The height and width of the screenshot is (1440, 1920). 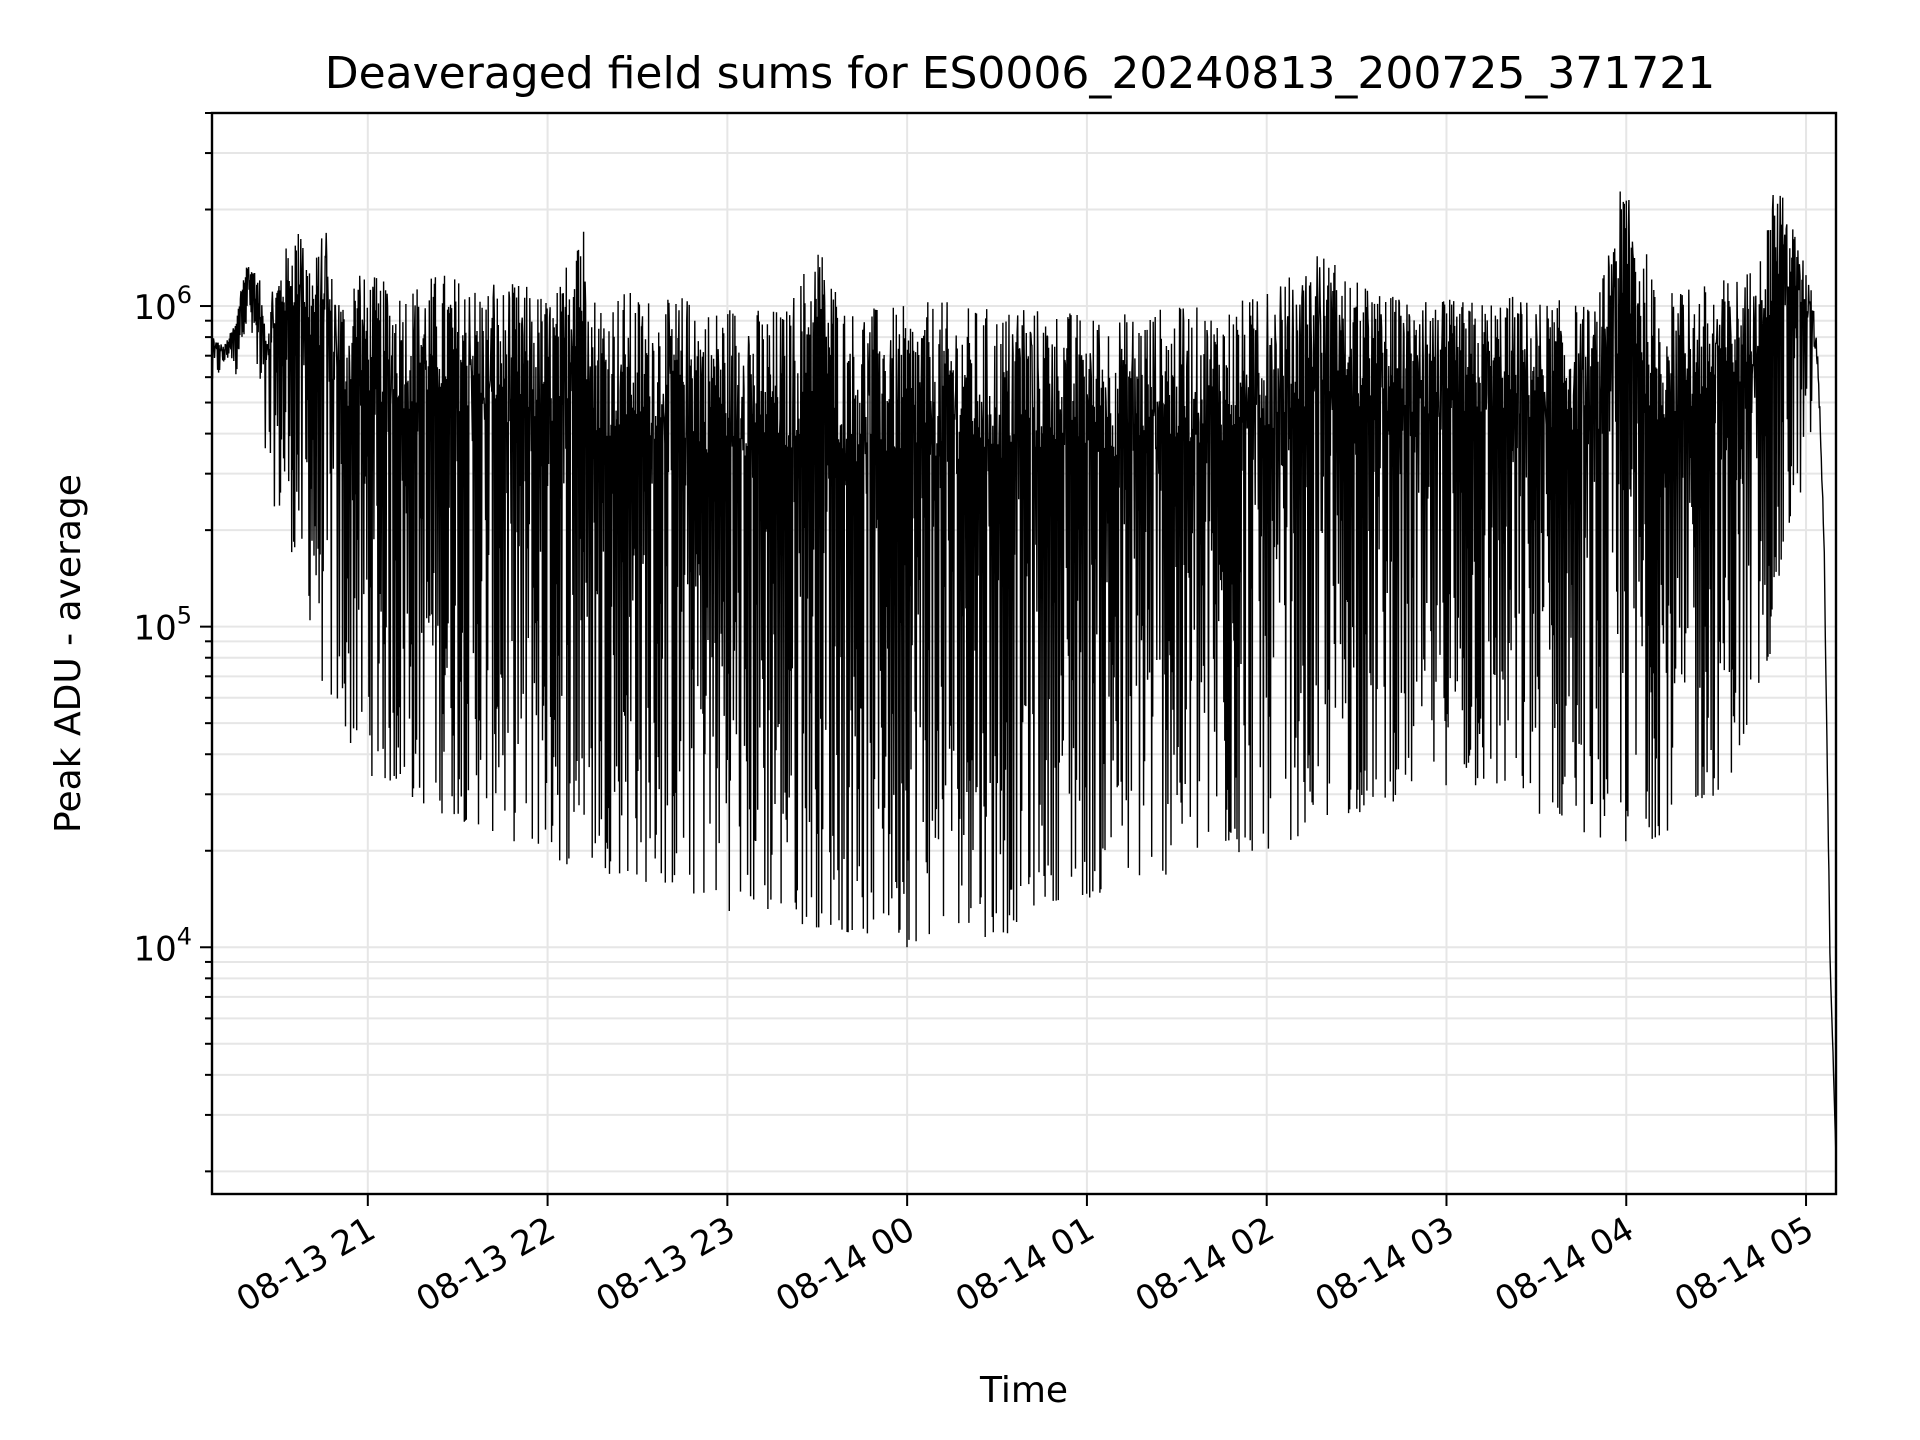 What do you see at coordinates (162, 625) in the screenshot?
I see `y-tick-label: 10⁵` at bounding box center [162, 625].